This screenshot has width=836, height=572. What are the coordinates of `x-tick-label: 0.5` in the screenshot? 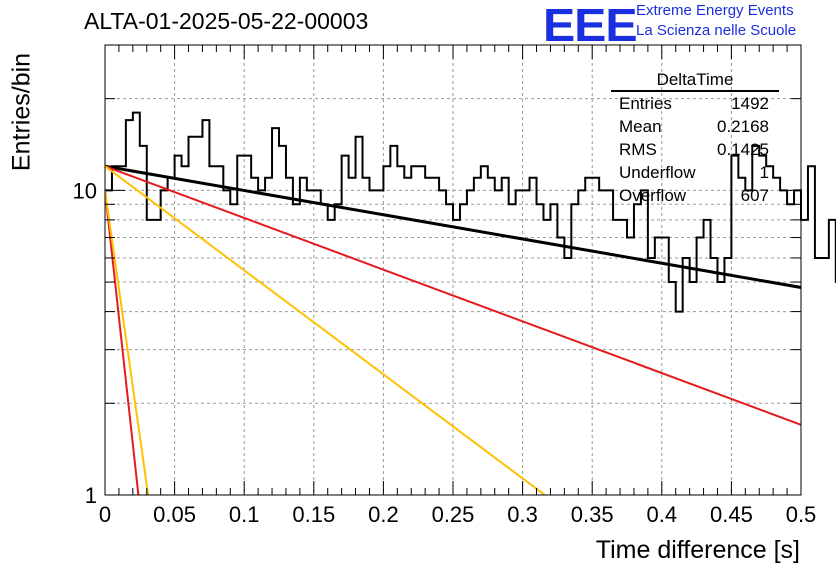 It's located at (801, 514).